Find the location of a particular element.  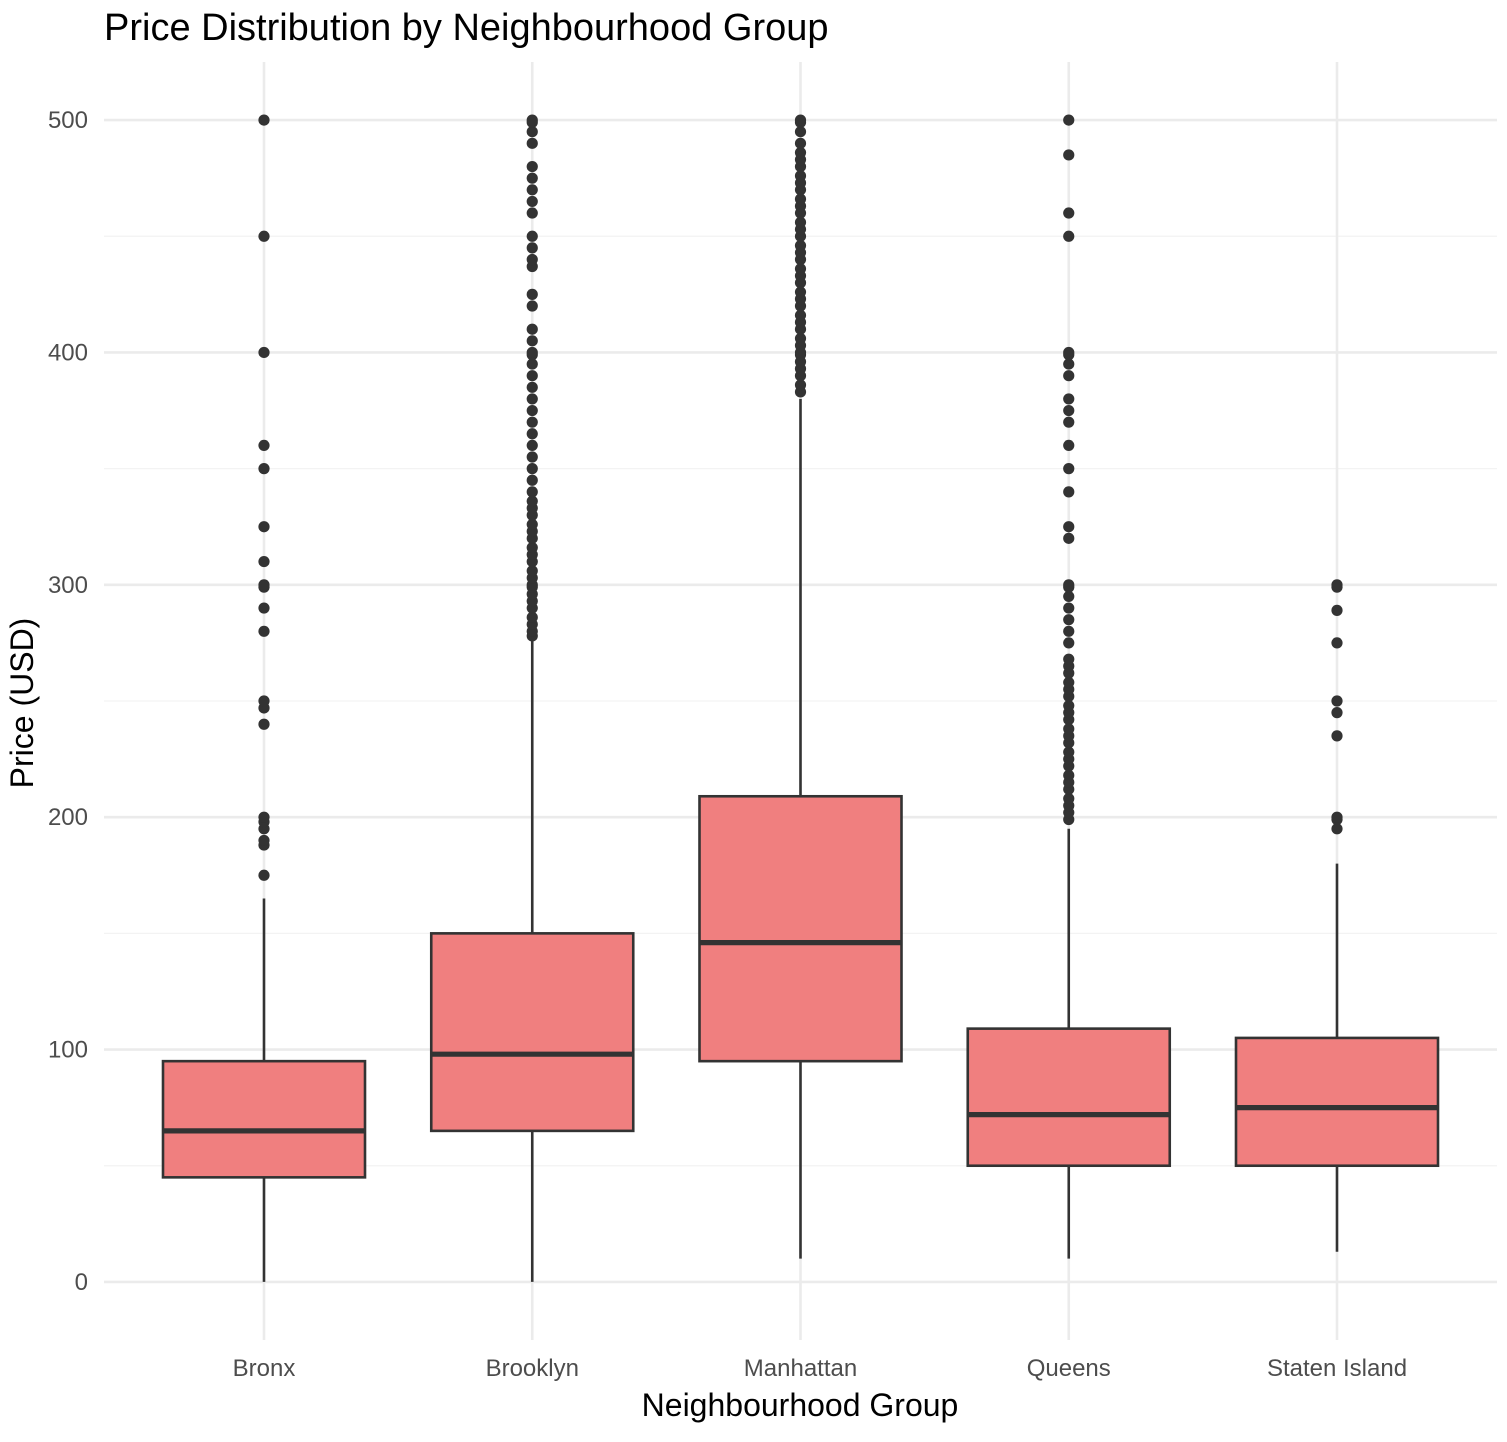

x-tick-label: Manhattan is located at coordinates (800, 1368).